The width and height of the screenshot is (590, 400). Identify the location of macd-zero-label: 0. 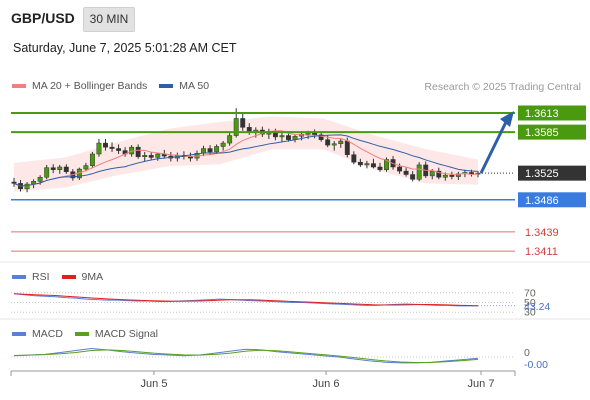
(527, 353).